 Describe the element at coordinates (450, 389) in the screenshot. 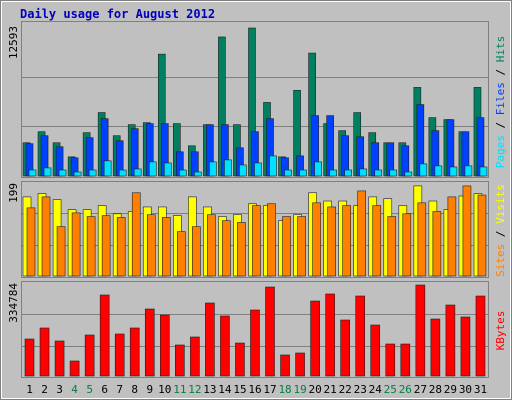

I see `x-tick-label: 29` at that location.